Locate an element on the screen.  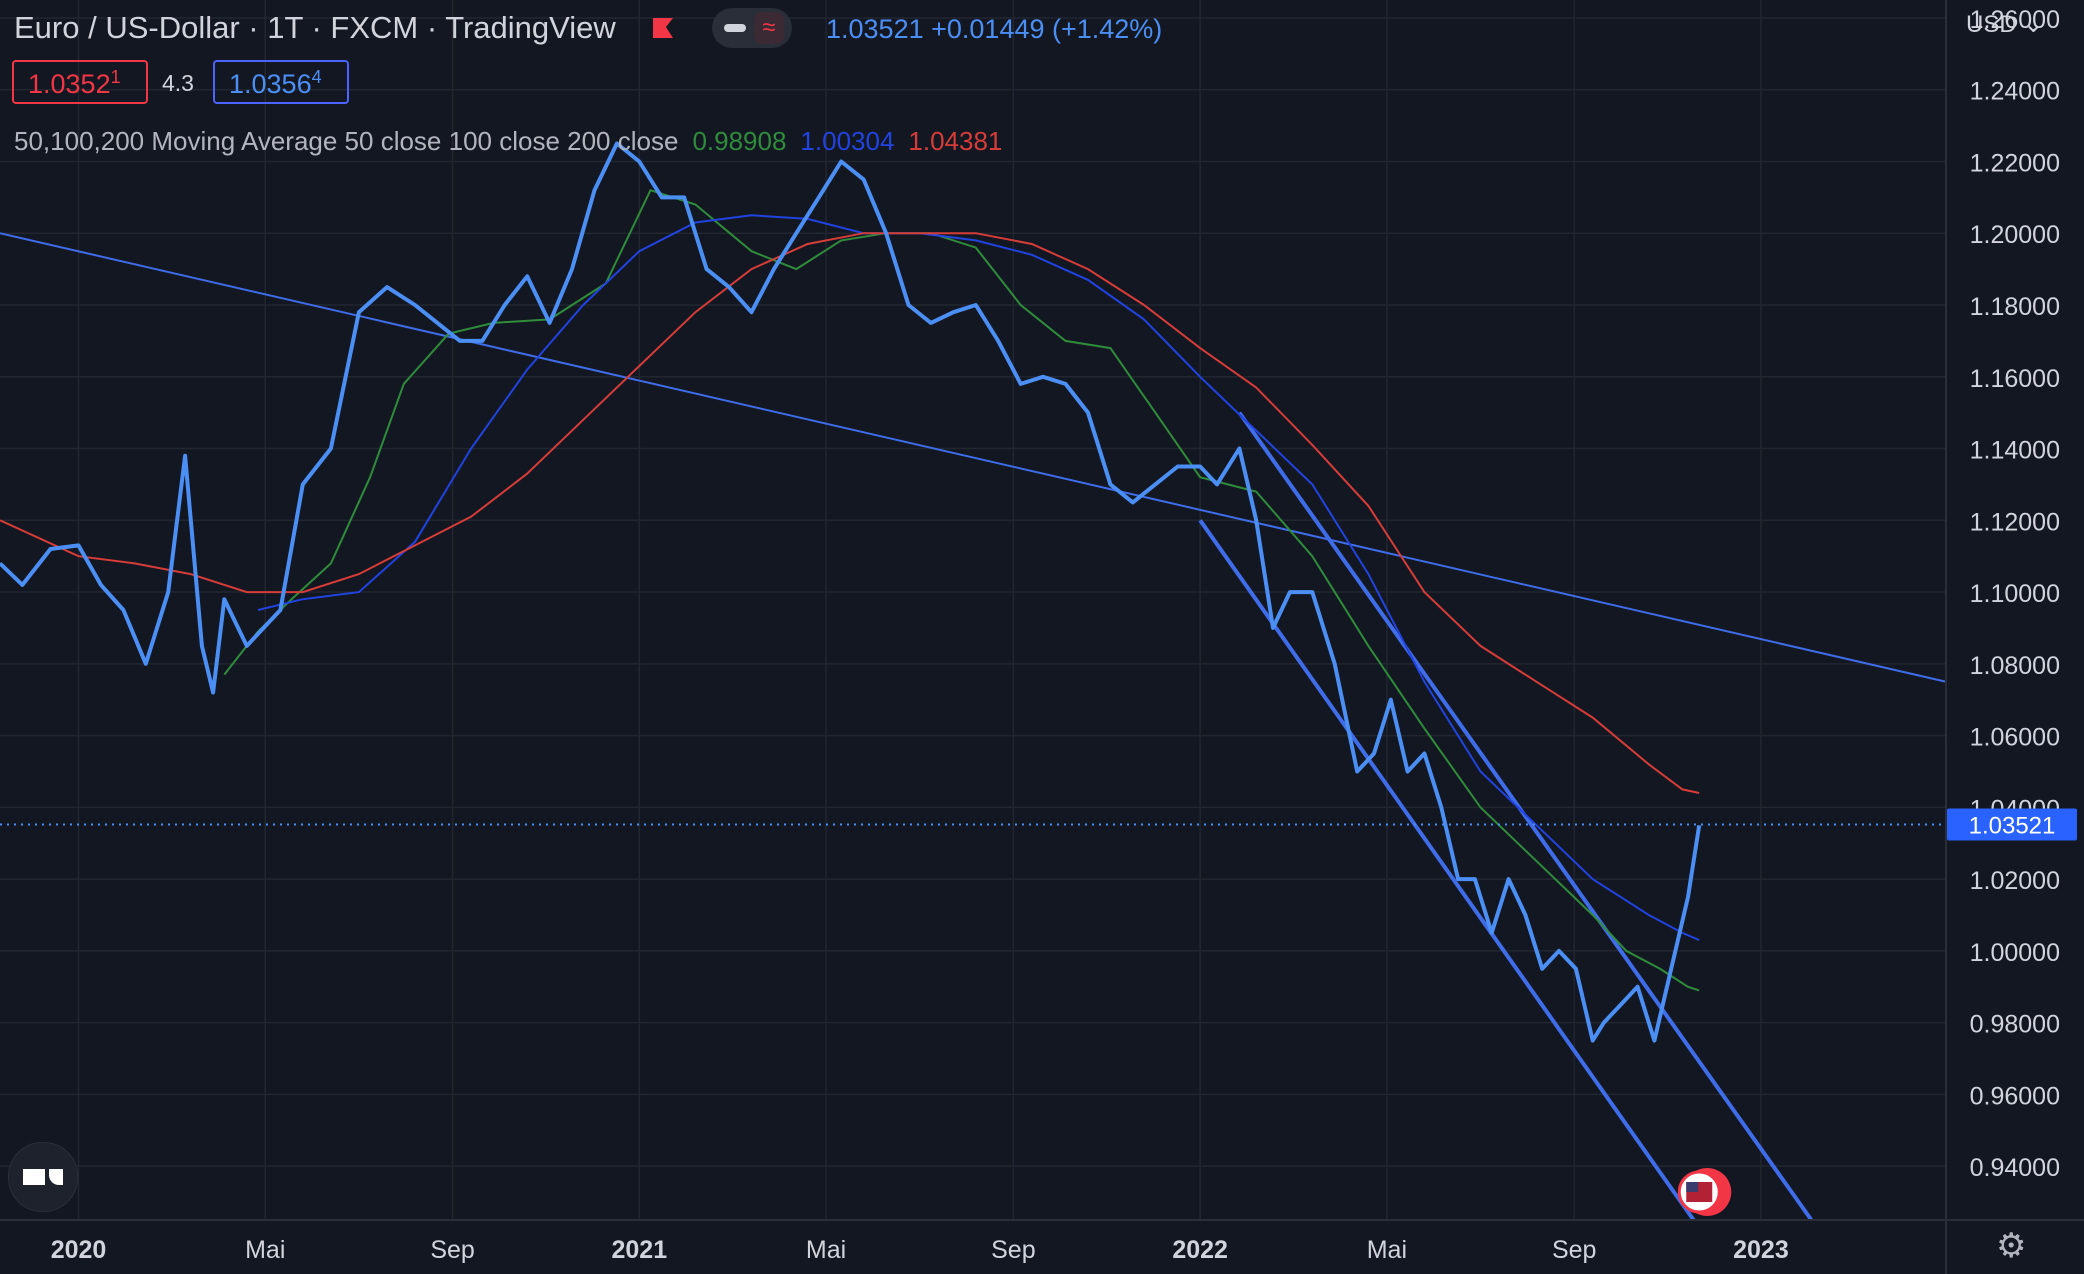
gear-icon: ⚙ is located at coordinates (2011, 1246).